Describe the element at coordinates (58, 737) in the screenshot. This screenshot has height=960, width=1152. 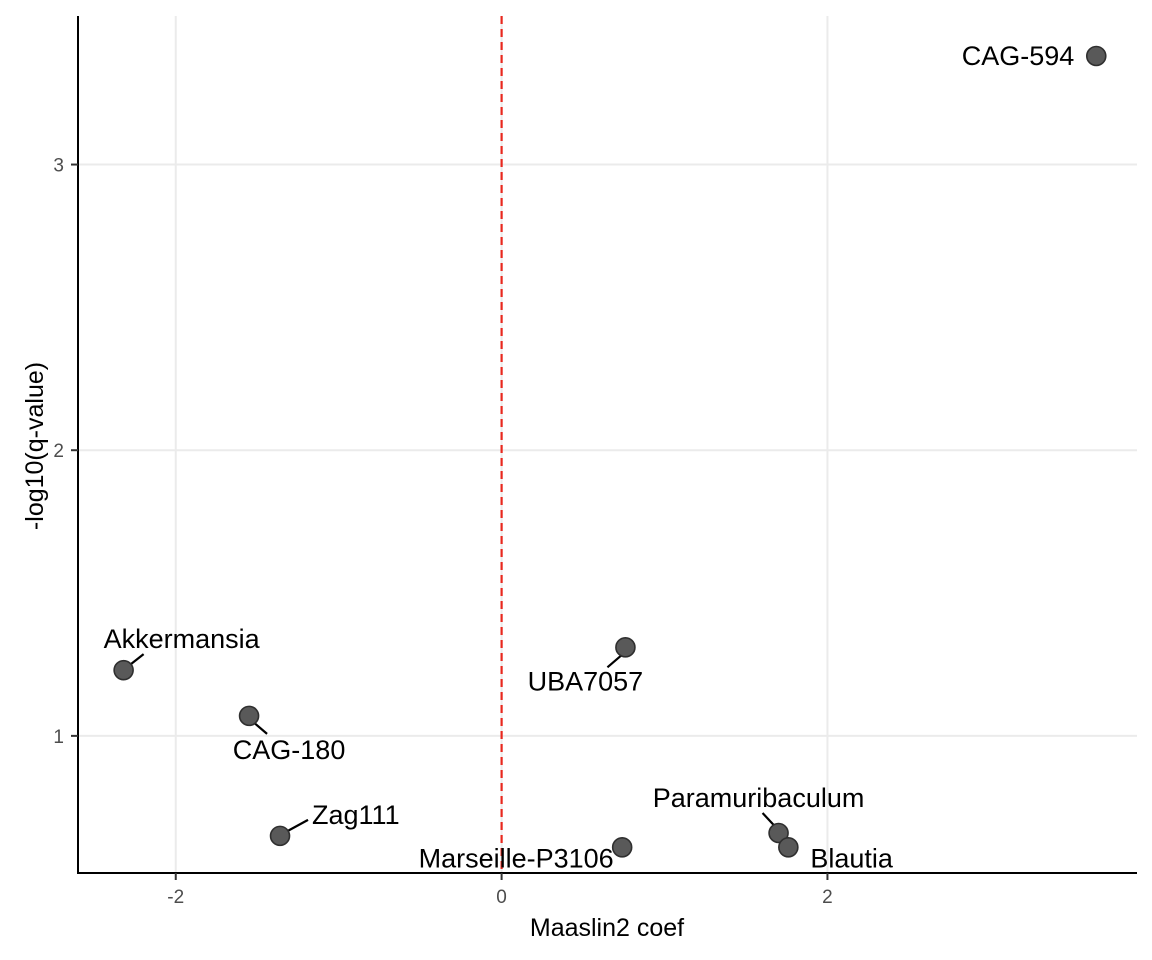
I see `y-tick-label: 1` at that location.